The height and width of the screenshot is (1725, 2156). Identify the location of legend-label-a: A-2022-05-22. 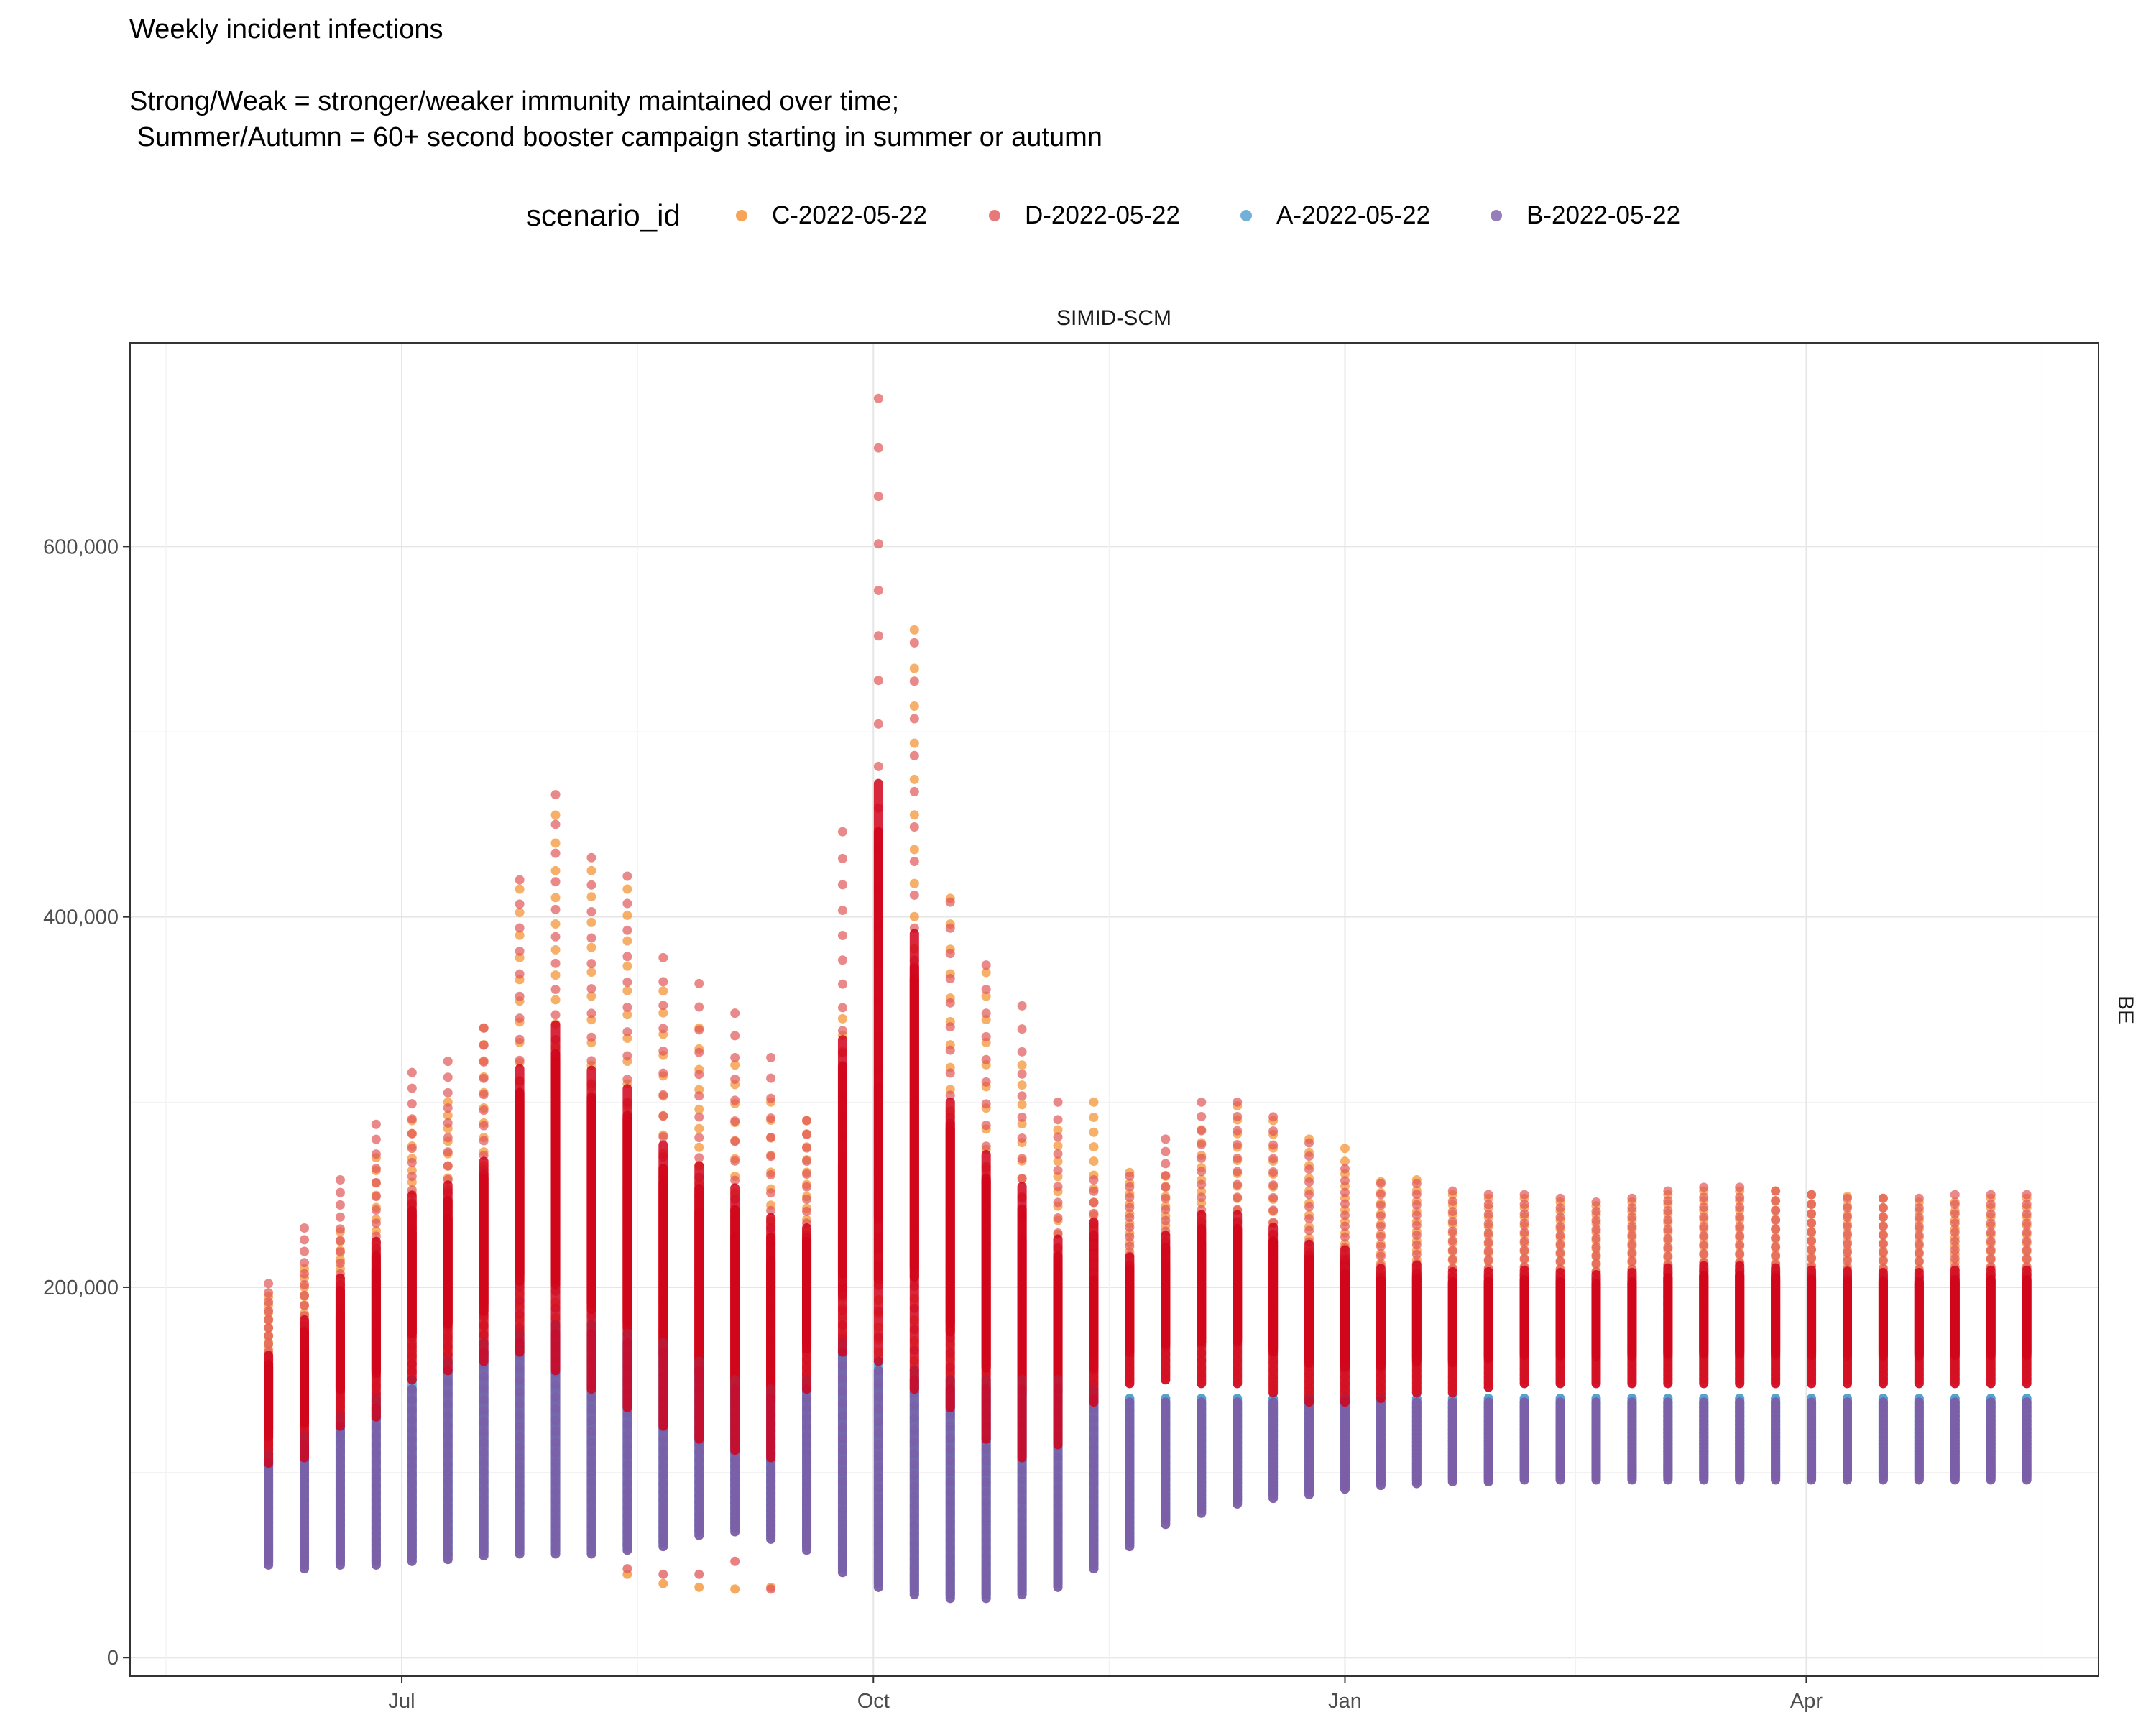
(1353, 215).